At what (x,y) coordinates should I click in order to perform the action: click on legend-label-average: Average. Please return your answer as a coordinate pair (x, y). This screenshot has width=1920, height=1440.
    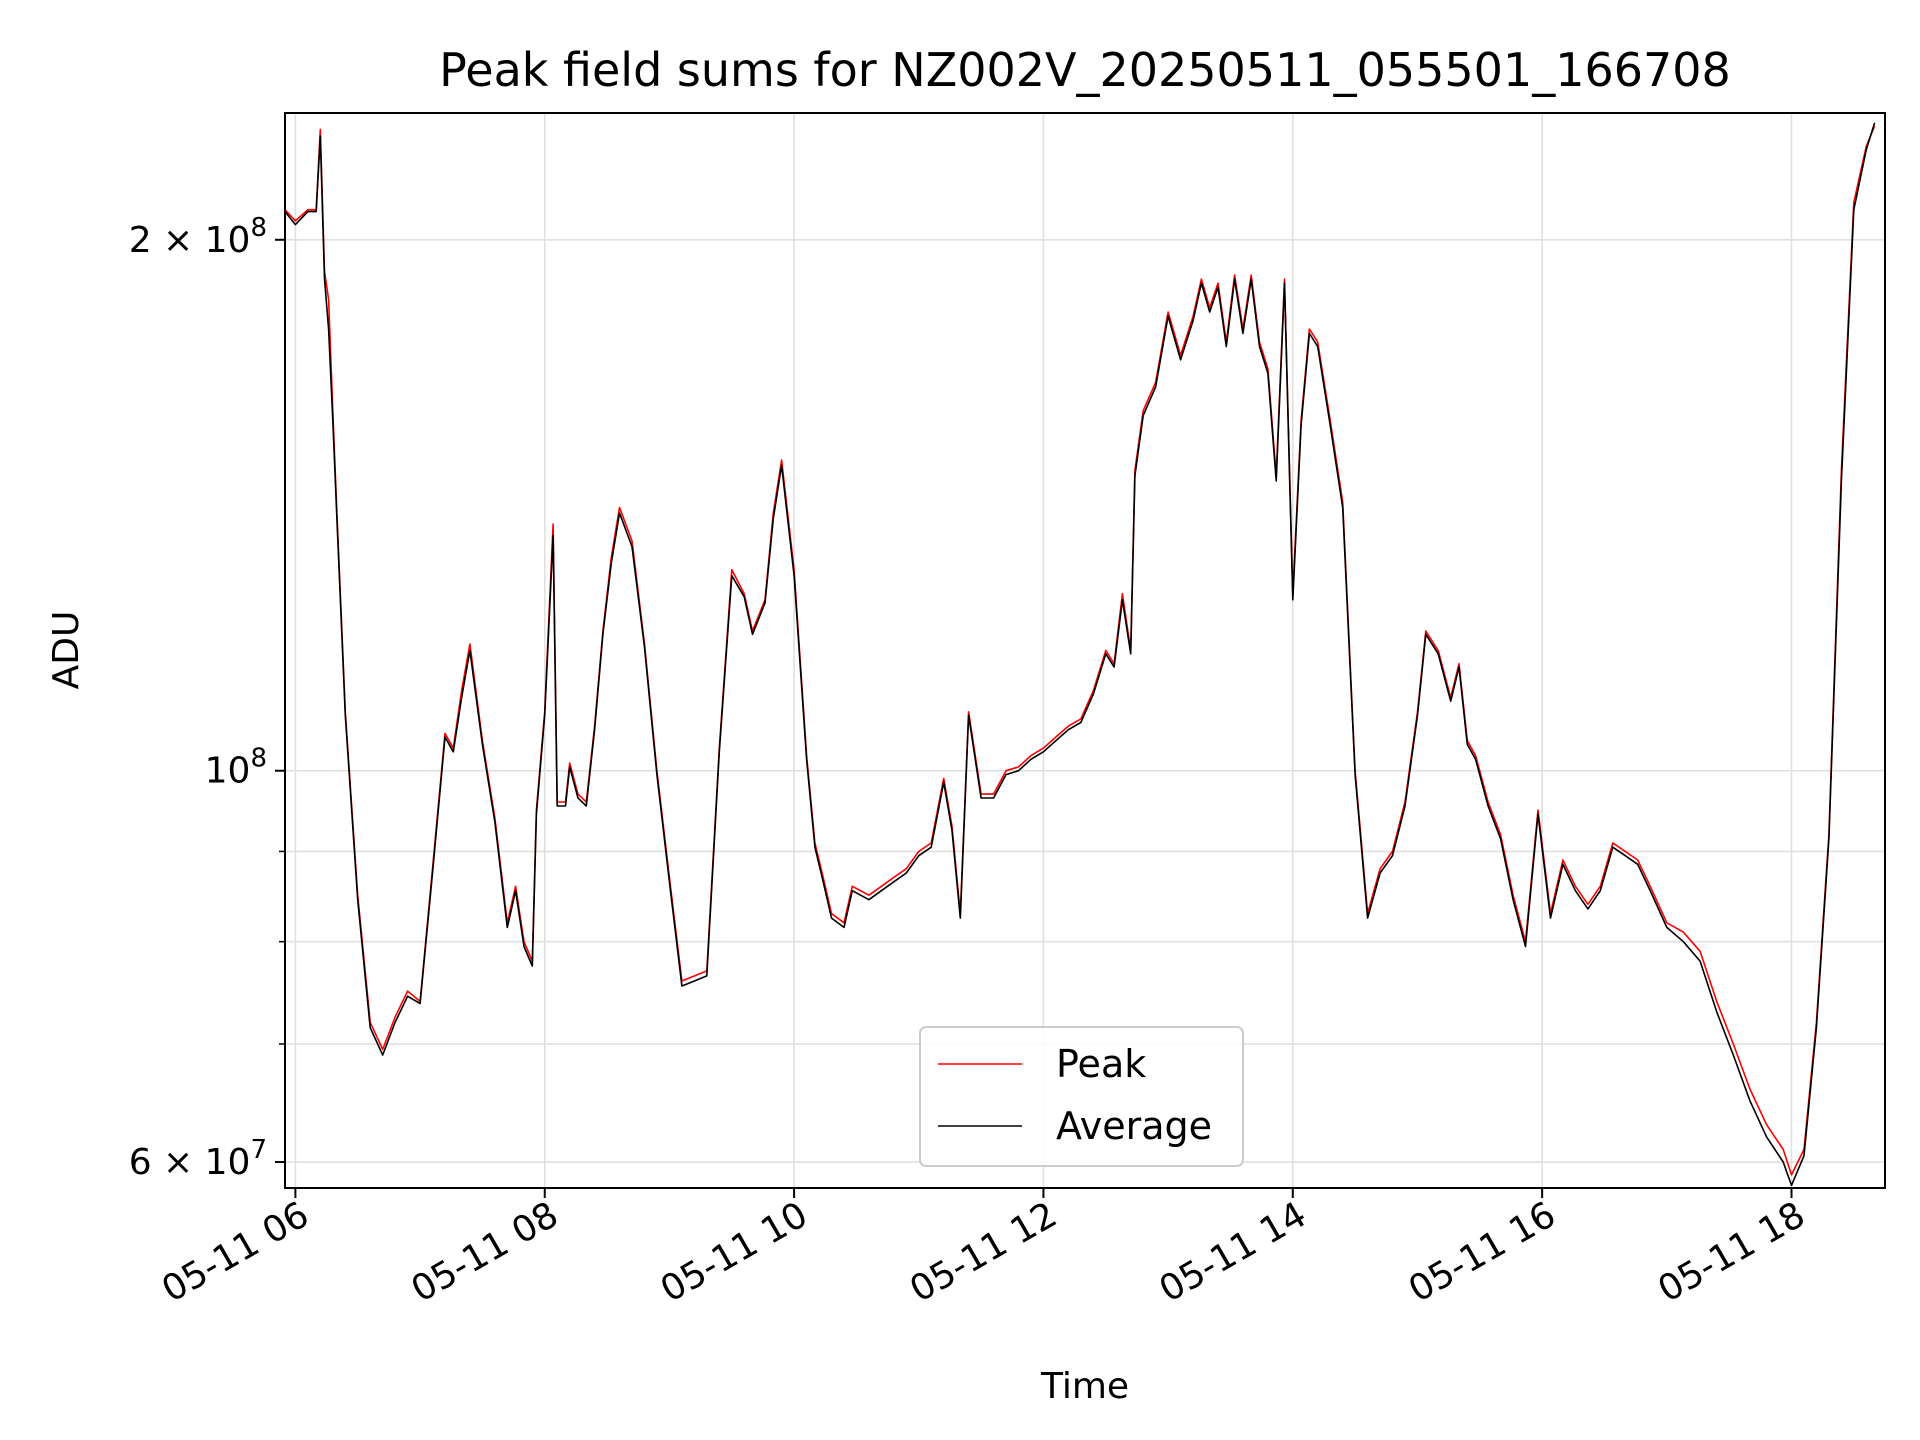
    Looking at the image, I should click on (1134, 1126).